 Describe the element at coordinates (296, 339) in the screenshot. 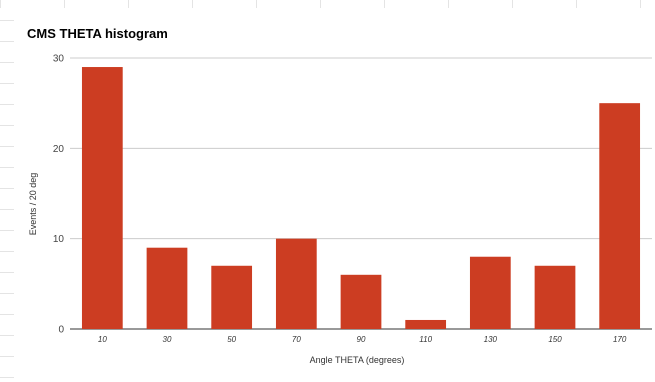

I see `x-tick-label: 70` at that location.